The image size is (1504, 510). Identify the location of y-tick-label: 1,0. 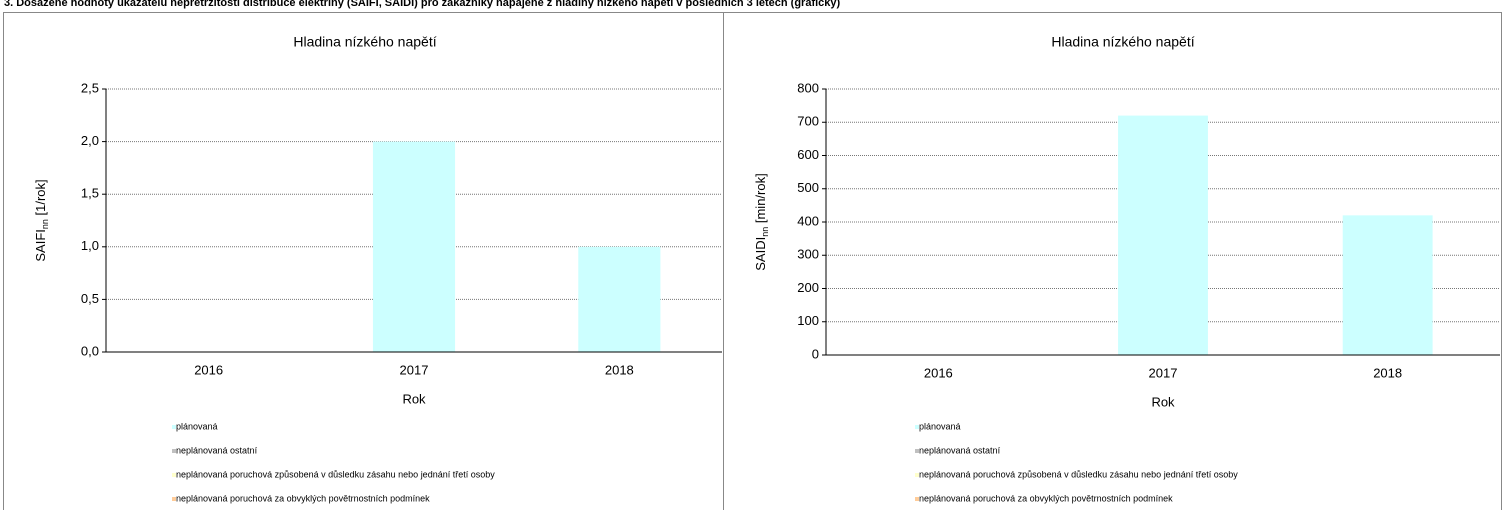
(90, 245).